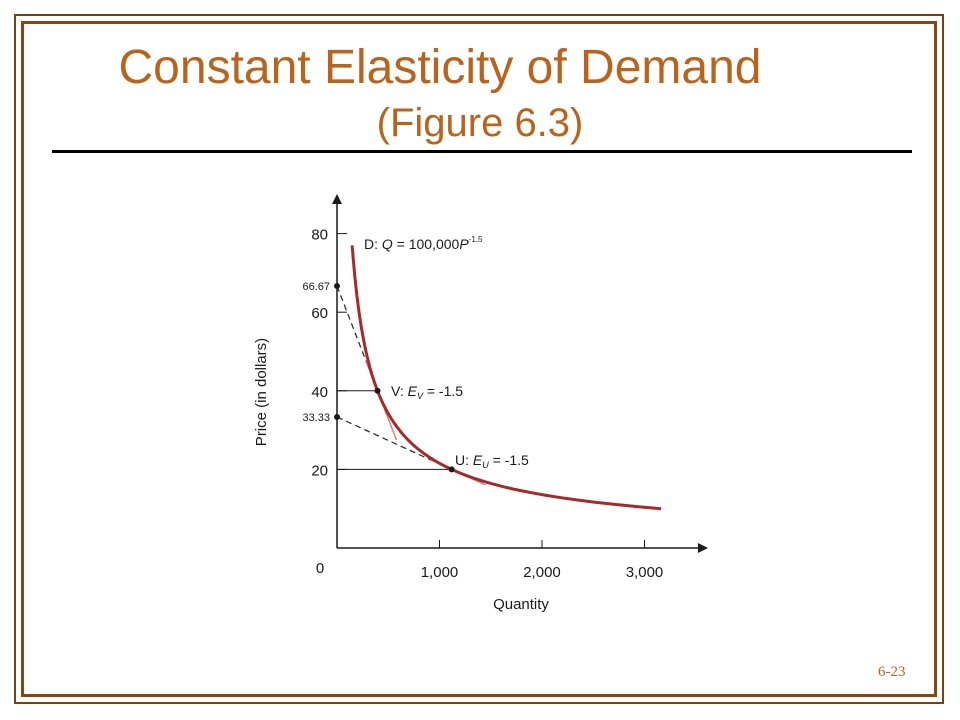 This screenshot has width=960, height=720. Describe the element at coordinates (377, 390) in the screenshot. I see `point-v` at that location.